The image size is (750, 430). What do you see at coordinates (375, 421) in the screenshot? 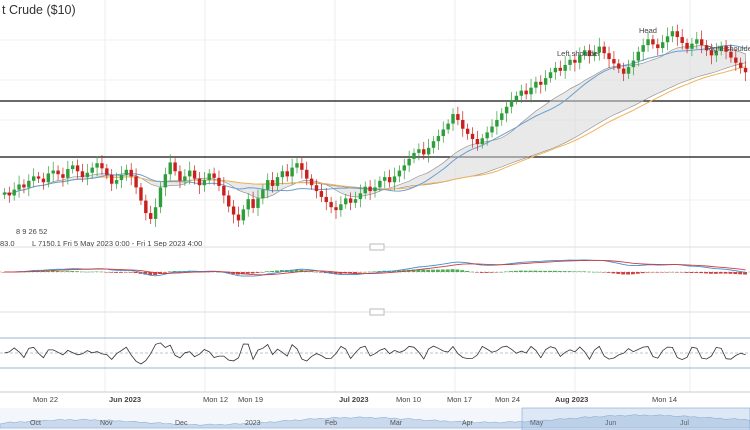
I see `navigator-area` at bounding box center [375, 421].